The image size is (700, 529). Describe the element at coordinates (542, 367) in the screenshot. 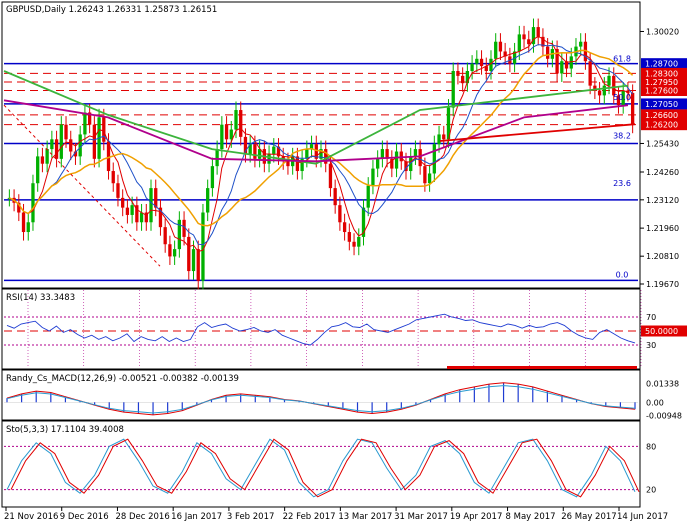

I see `rsi-bar` at that location.